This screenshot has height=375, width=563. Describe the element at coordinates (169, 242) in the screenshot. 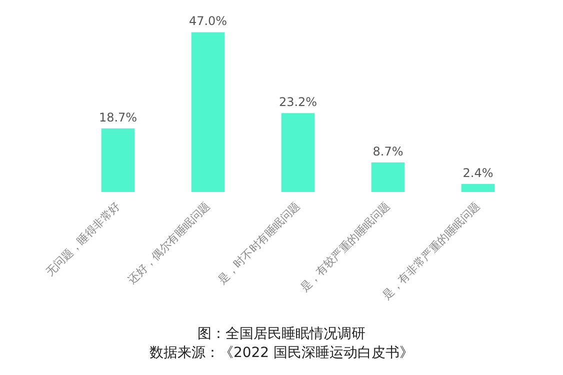

I see `x-tick-label: 还好，偶尔有睡眠问题` at that location.